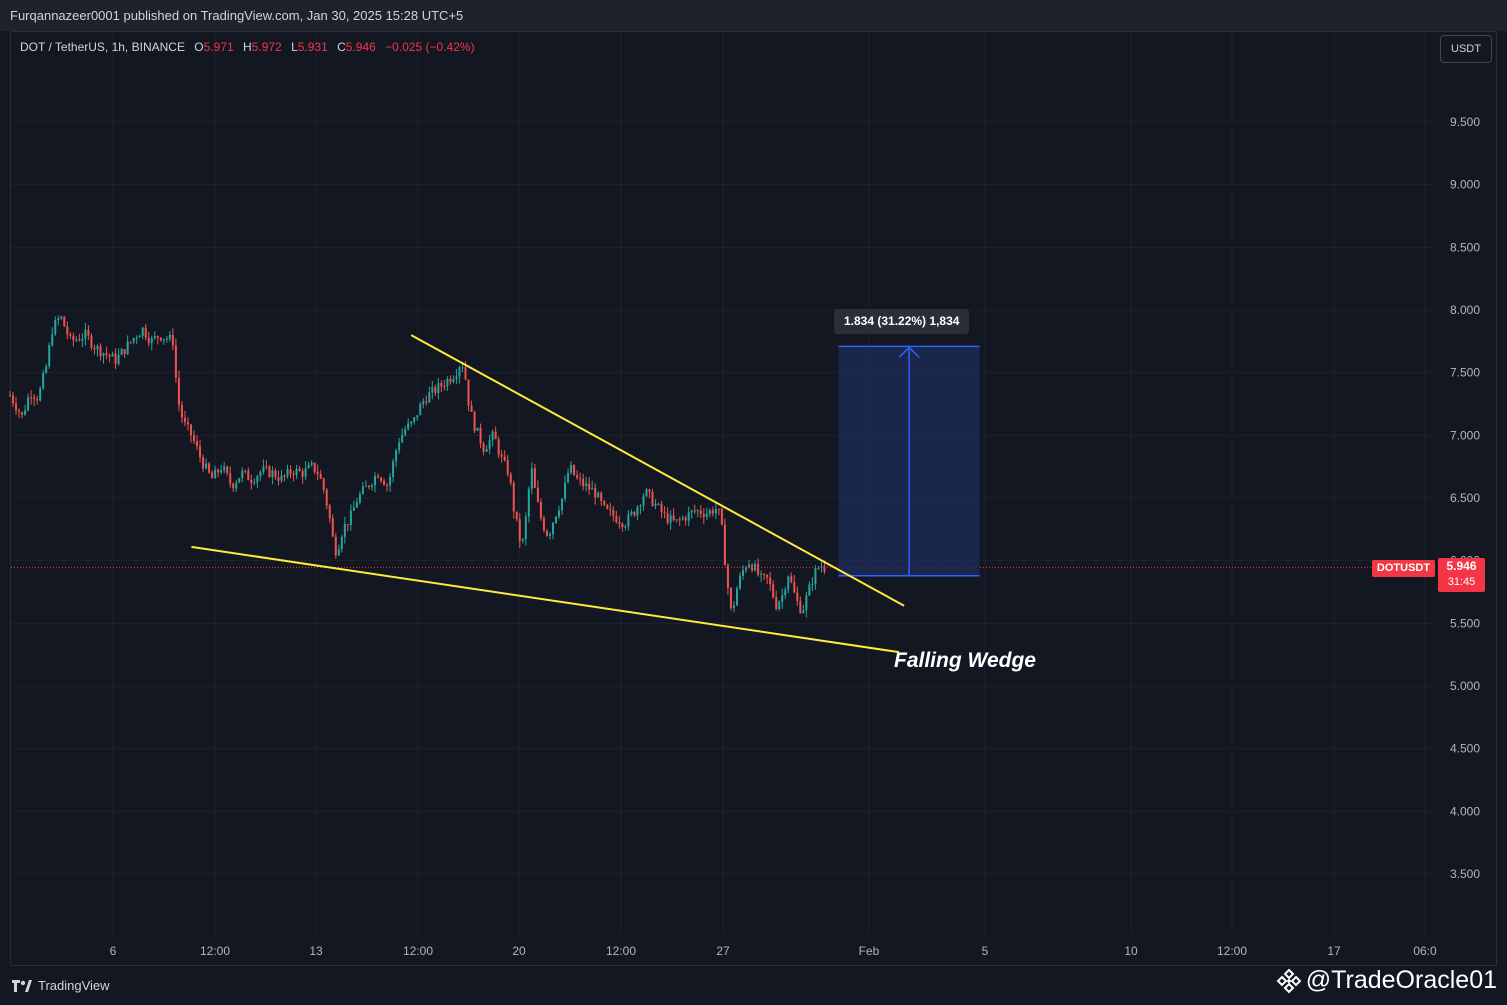 This screenshot has height=1005, width=1507. I want to click on measure-arrow-head, so click(909, 352).